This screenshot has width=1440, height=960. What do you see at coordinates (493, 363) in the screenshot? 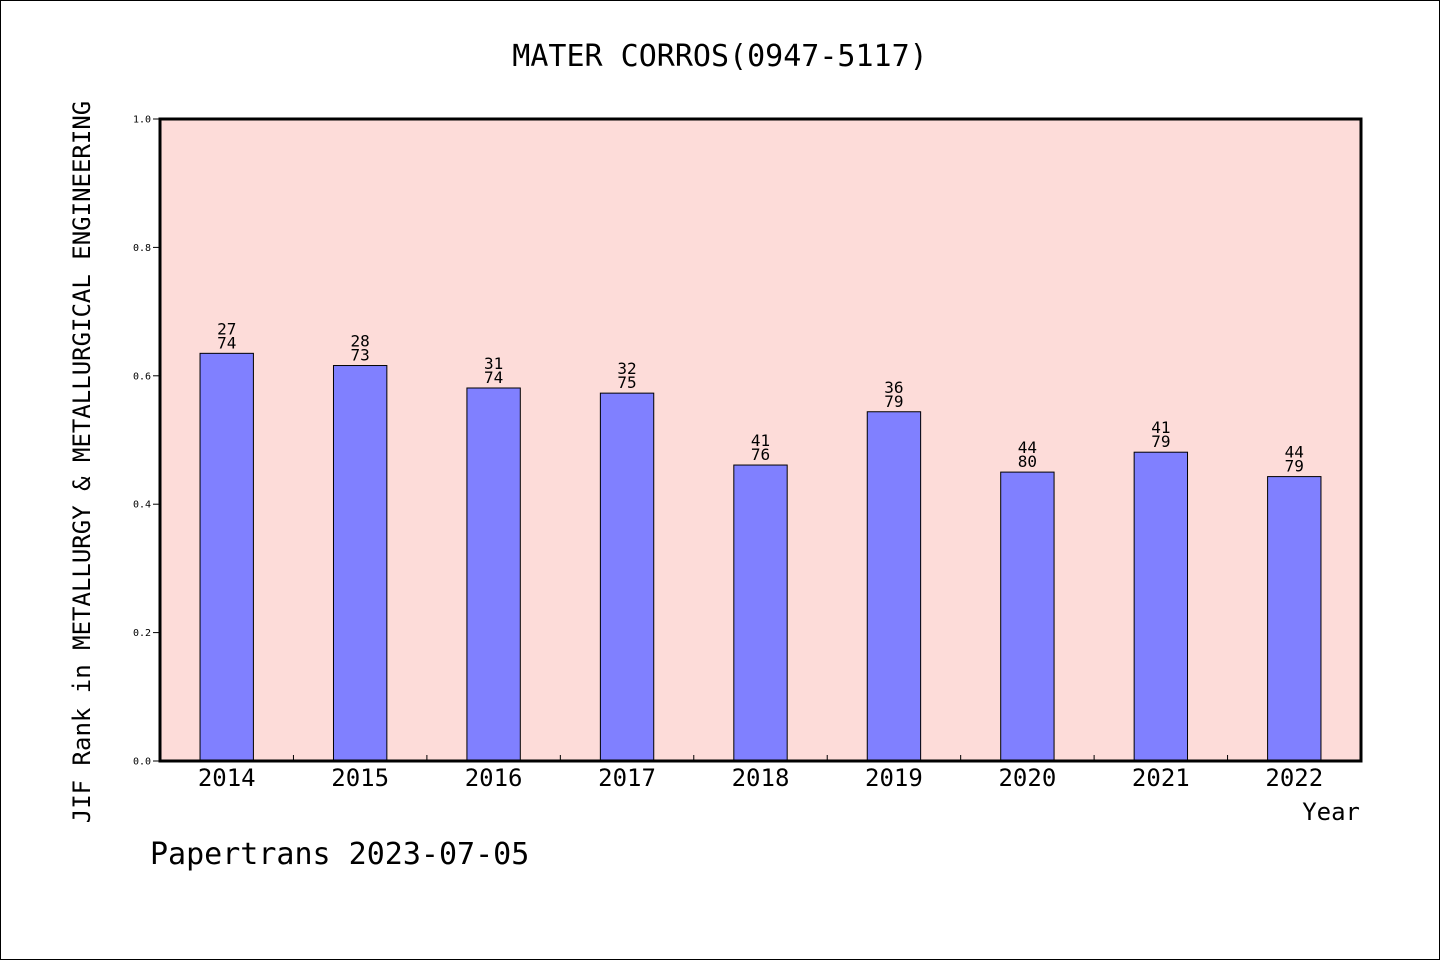
I see `data-label-rank: 31` at bounding box center [493, 363].